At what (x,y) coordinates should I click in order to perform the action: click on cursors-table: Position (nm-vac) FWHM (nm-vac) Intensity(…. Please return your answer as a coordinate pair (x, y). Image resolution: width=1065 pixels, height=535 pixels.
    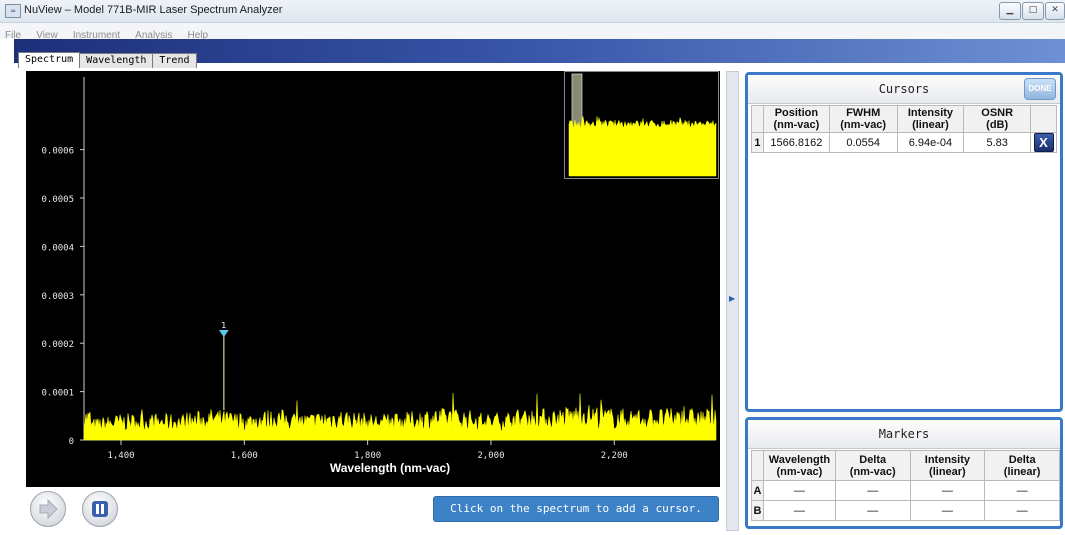
    Looking at the image, I should click on (904, 129).